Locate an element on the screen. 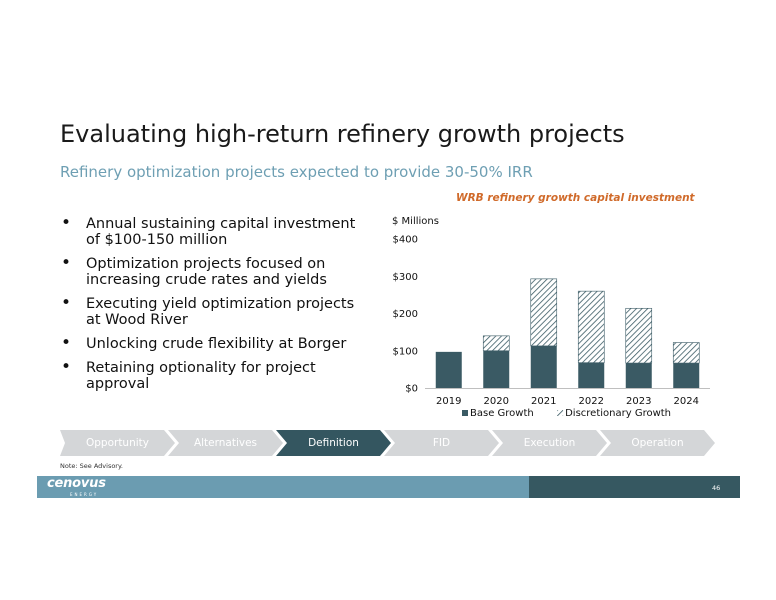 The image size is (776, 600). x-tick-label: 2020 is located at coordinates (496, 401).